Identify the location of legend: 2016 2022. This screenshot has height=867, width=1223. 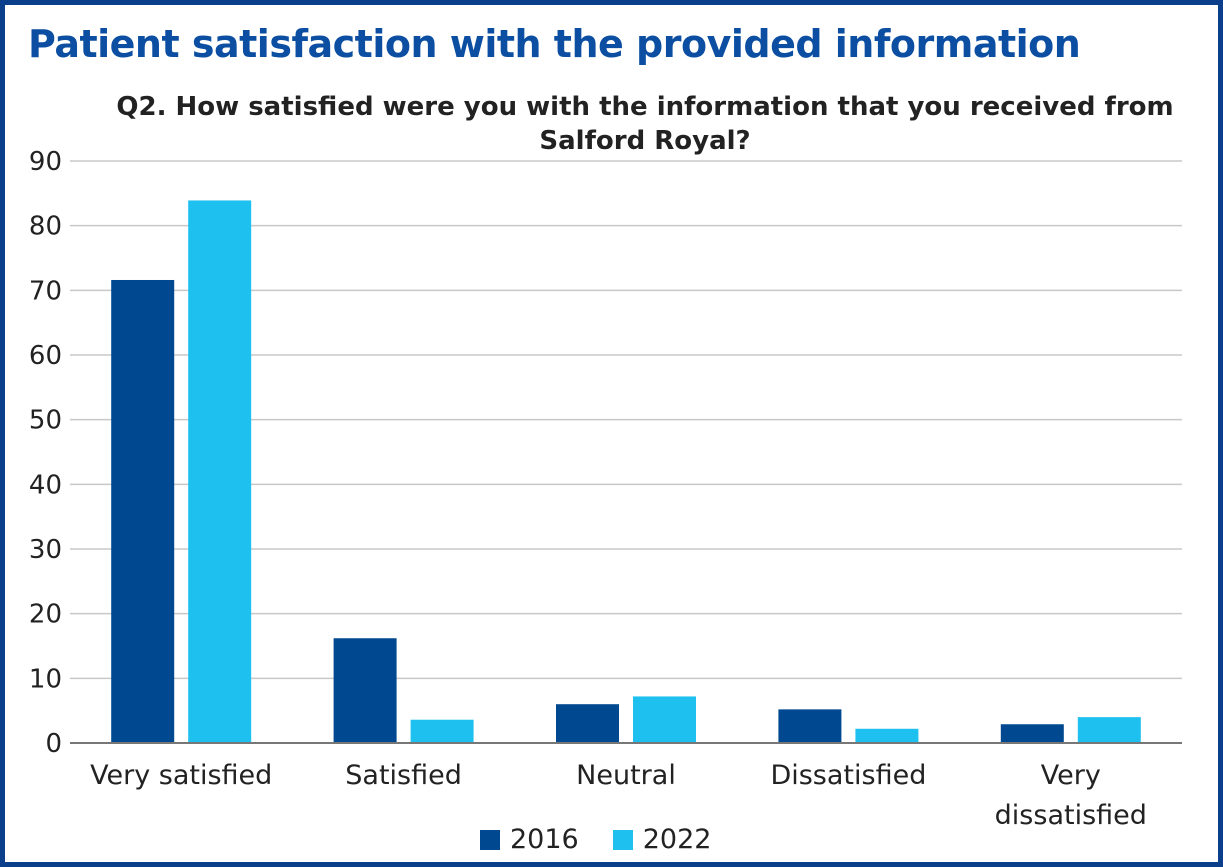
(612, 839).